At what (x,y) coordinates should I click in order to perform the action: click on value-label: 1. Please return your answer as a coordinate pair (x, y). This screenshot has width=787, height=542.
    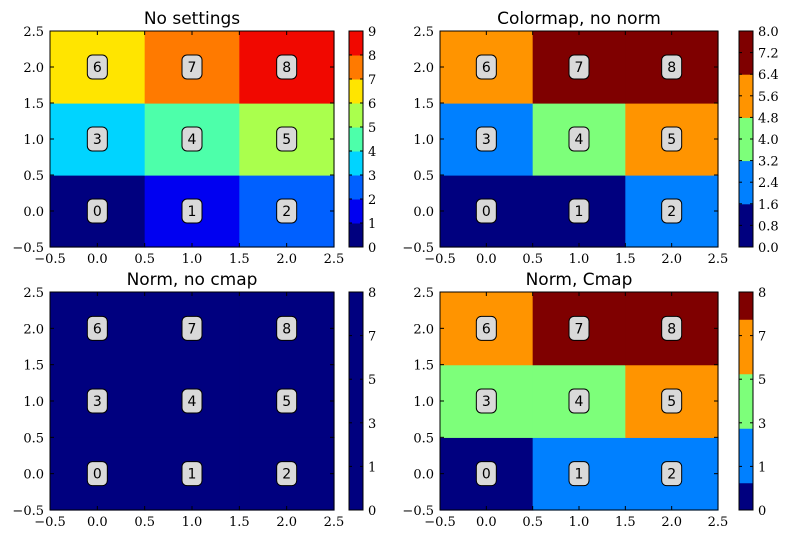
    Looking at the image, I should click on (579, 212).